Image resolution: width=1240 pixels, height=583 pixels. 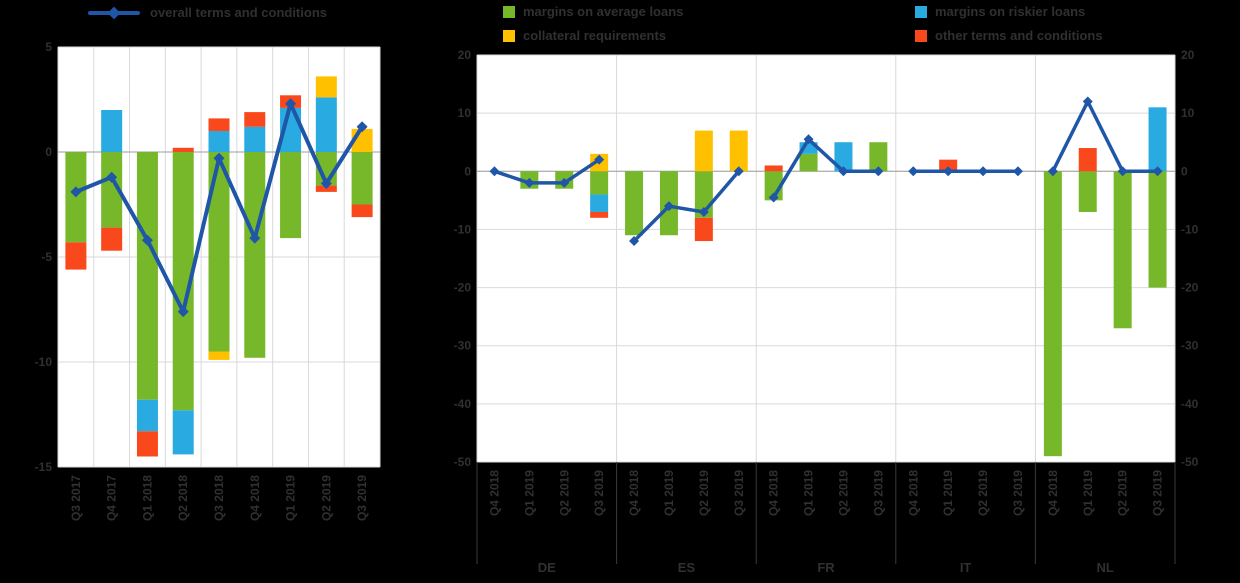 I want to click on x-tick-label: Q3 2017, so click(x=76, y=498).